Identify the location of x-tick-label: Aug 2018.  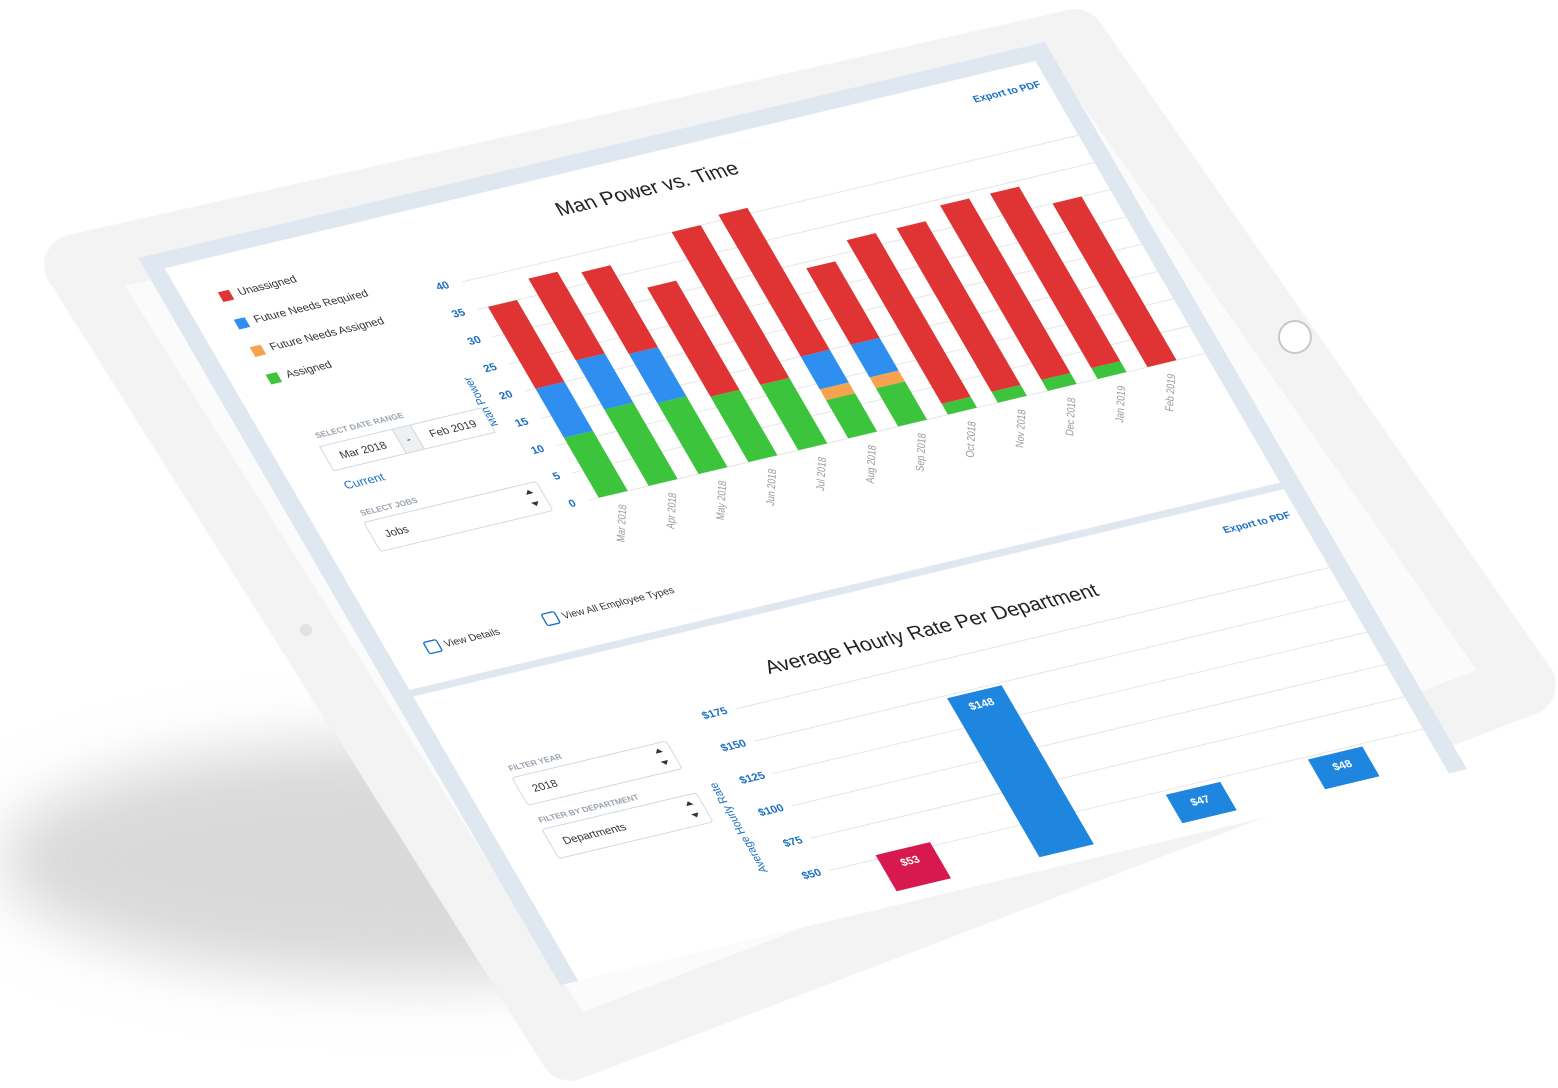
(872, 464).